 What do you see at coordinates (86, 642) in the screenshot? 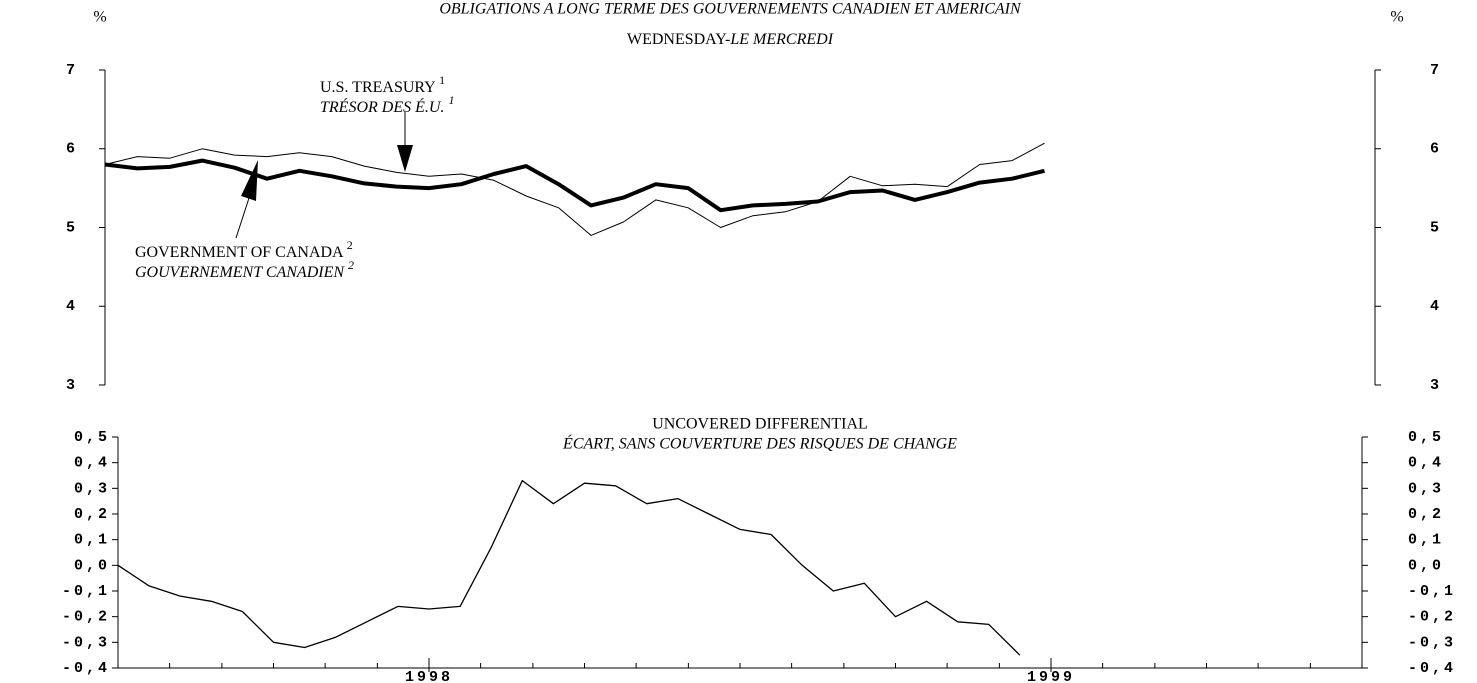
I see `y-tick-label: -0,3` at bounding box center [86, 642].